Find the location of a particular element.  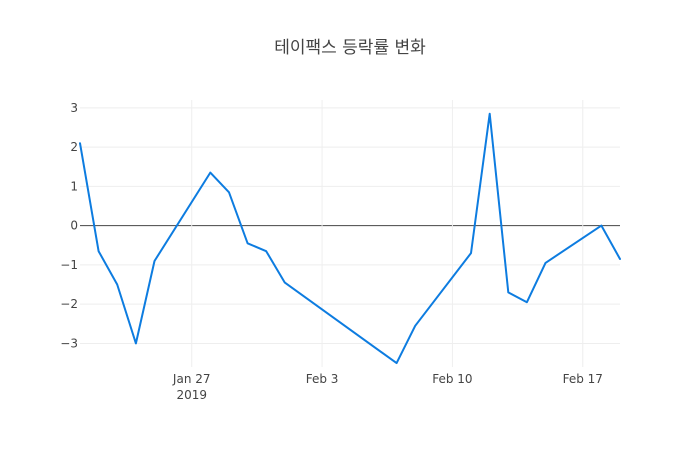

y-axis-ticks: 3 2 1 0 −1 −2 −3 is located at coordinates (69, 226).